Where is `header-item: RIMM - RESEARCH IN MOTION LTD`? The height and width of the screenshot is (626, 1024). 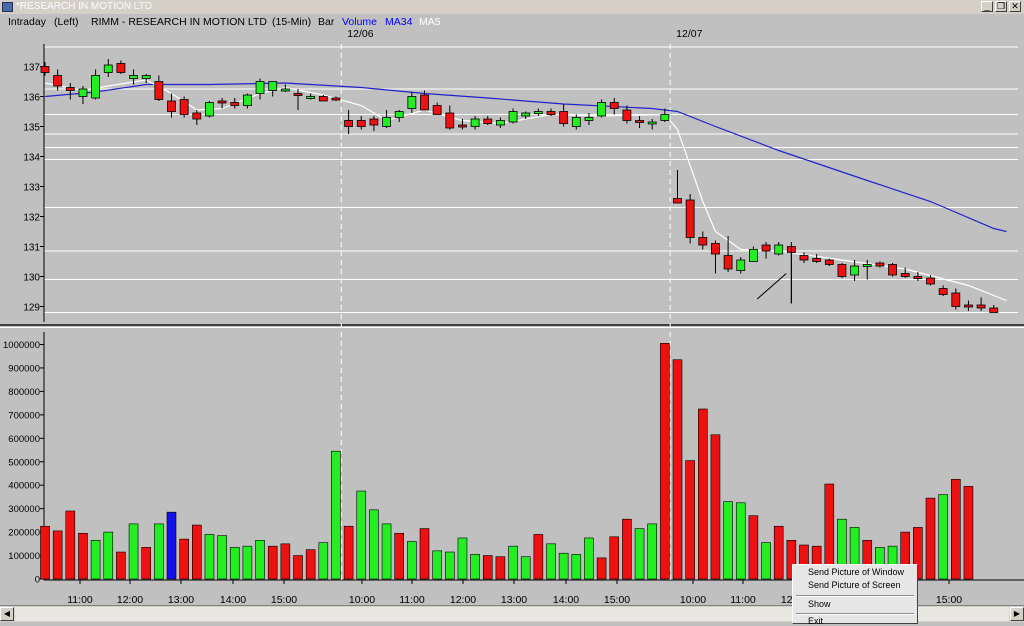 header-item: RIMM - RESEARCH IN MOTION LTD is located at coordinates (179, 22).